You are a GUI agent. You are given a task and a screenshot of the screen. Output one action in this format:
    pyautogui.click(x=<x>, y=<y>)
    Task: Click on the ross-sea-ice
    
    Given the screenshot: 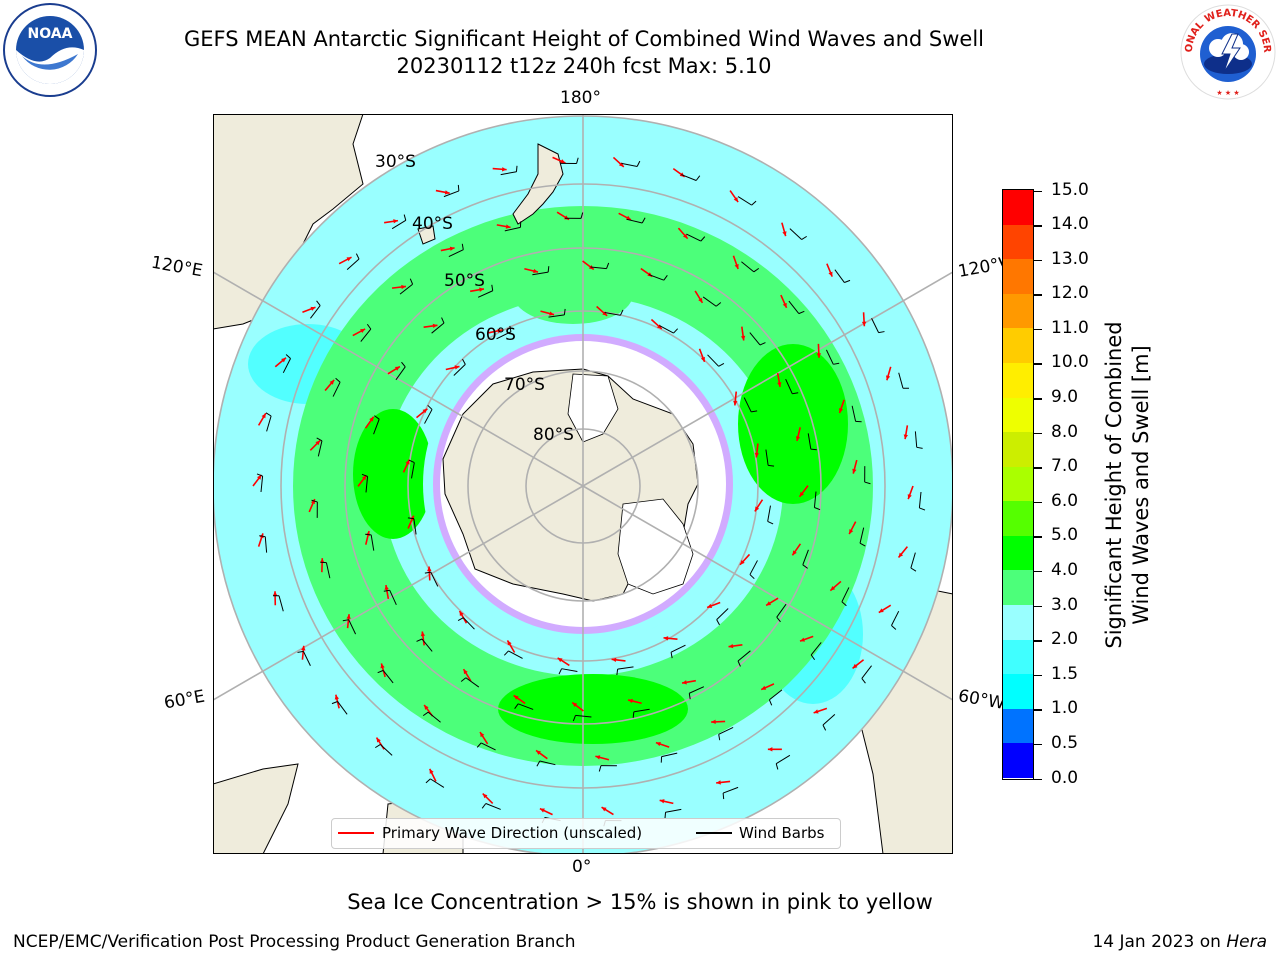 What is the action you would take?
    pyautogui.click(x=593, y=408)
    